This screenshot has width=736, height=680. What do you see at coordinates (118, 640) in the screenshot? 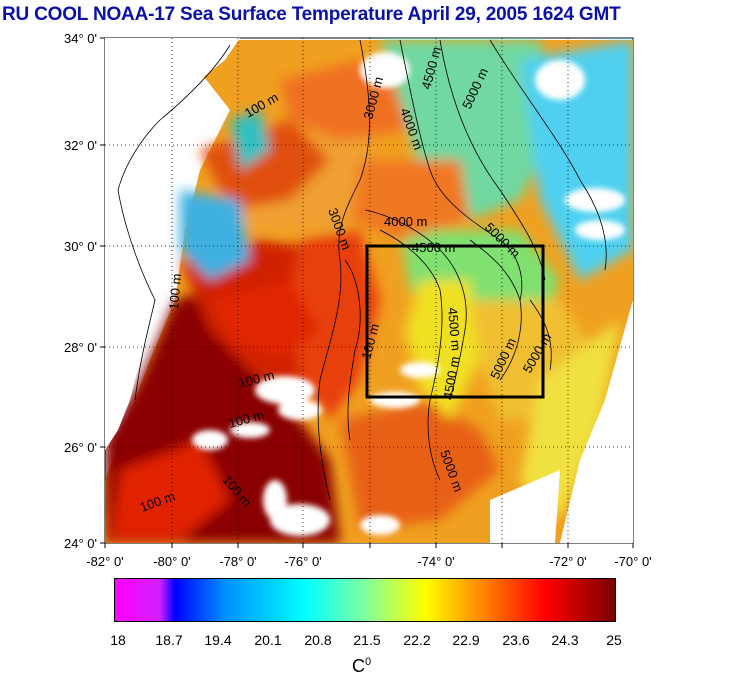
I see `colorbar-tick: 18` at bounding box center [118, 640].